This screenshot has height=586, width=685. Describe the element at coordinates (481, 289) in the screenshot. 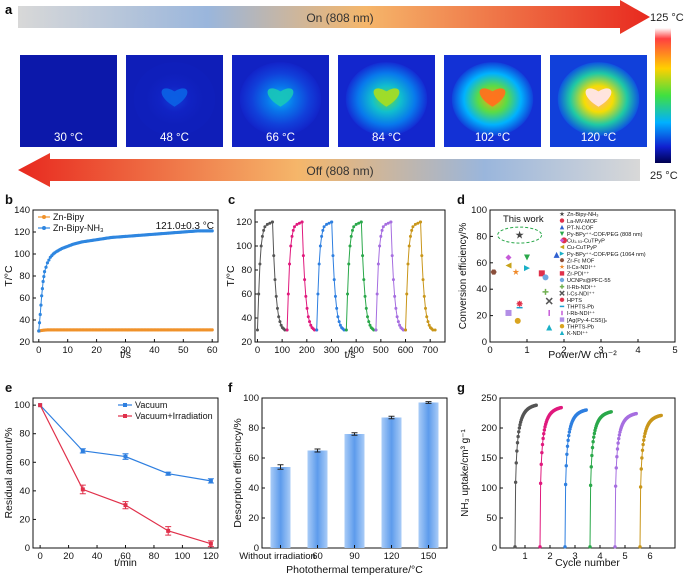

I see `y-tick-label: 40` at that location.